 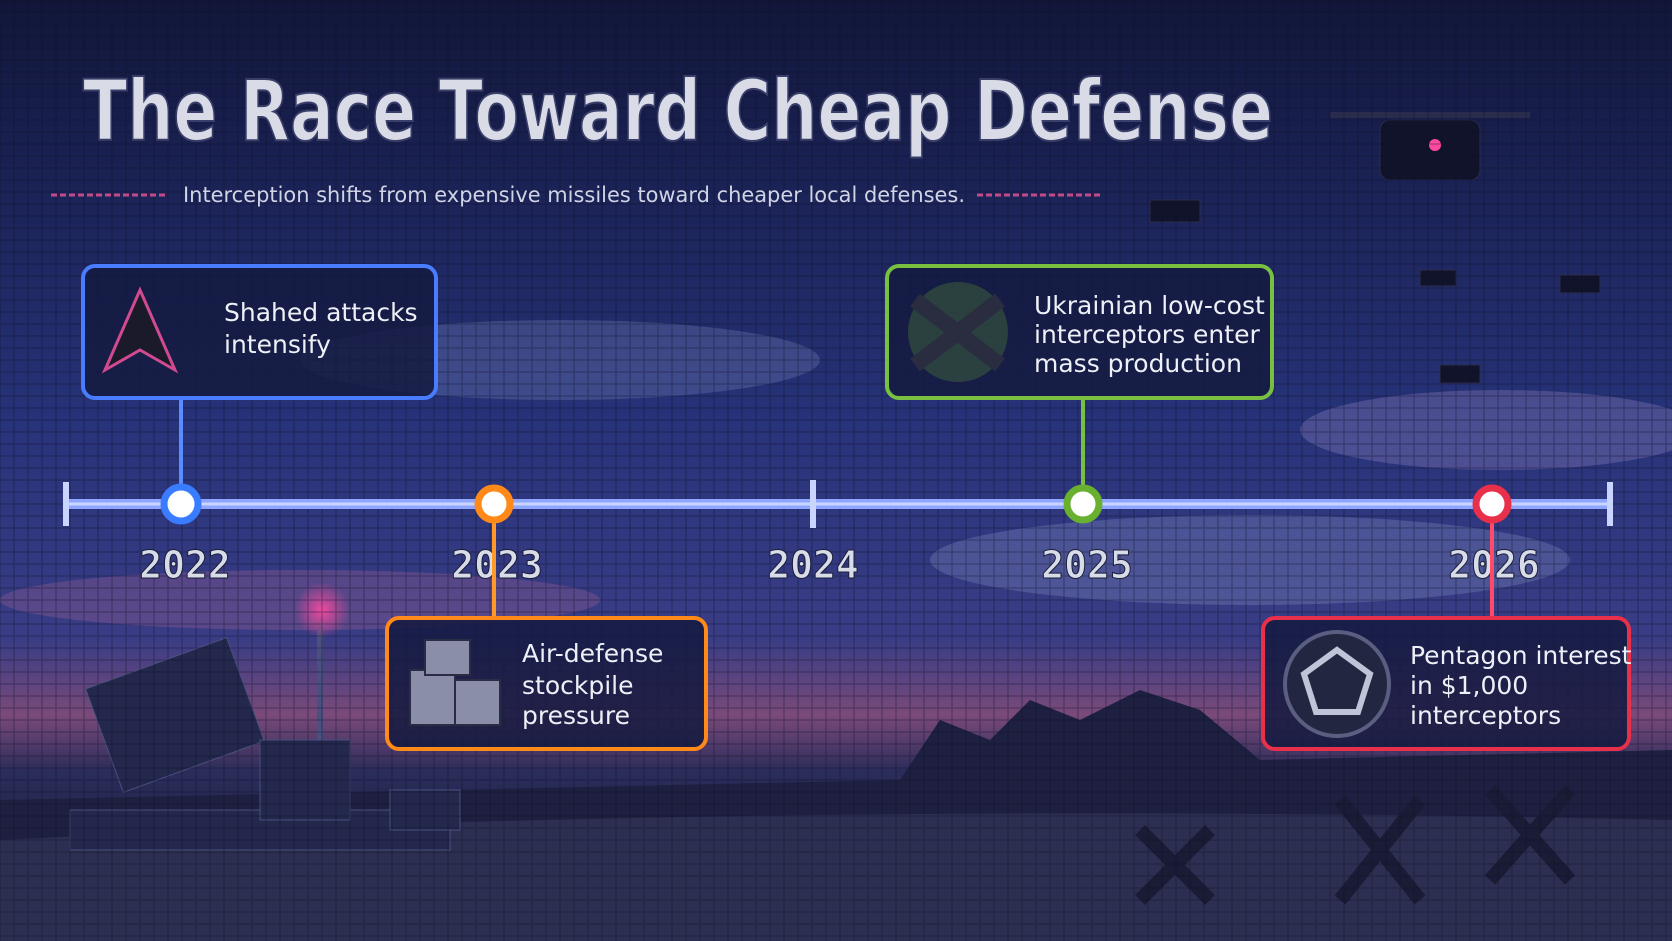 What do you see at coordinates (1337, 680) in the screenshot?
I see `pentagon-icon` at bounding box center [1337, 680].